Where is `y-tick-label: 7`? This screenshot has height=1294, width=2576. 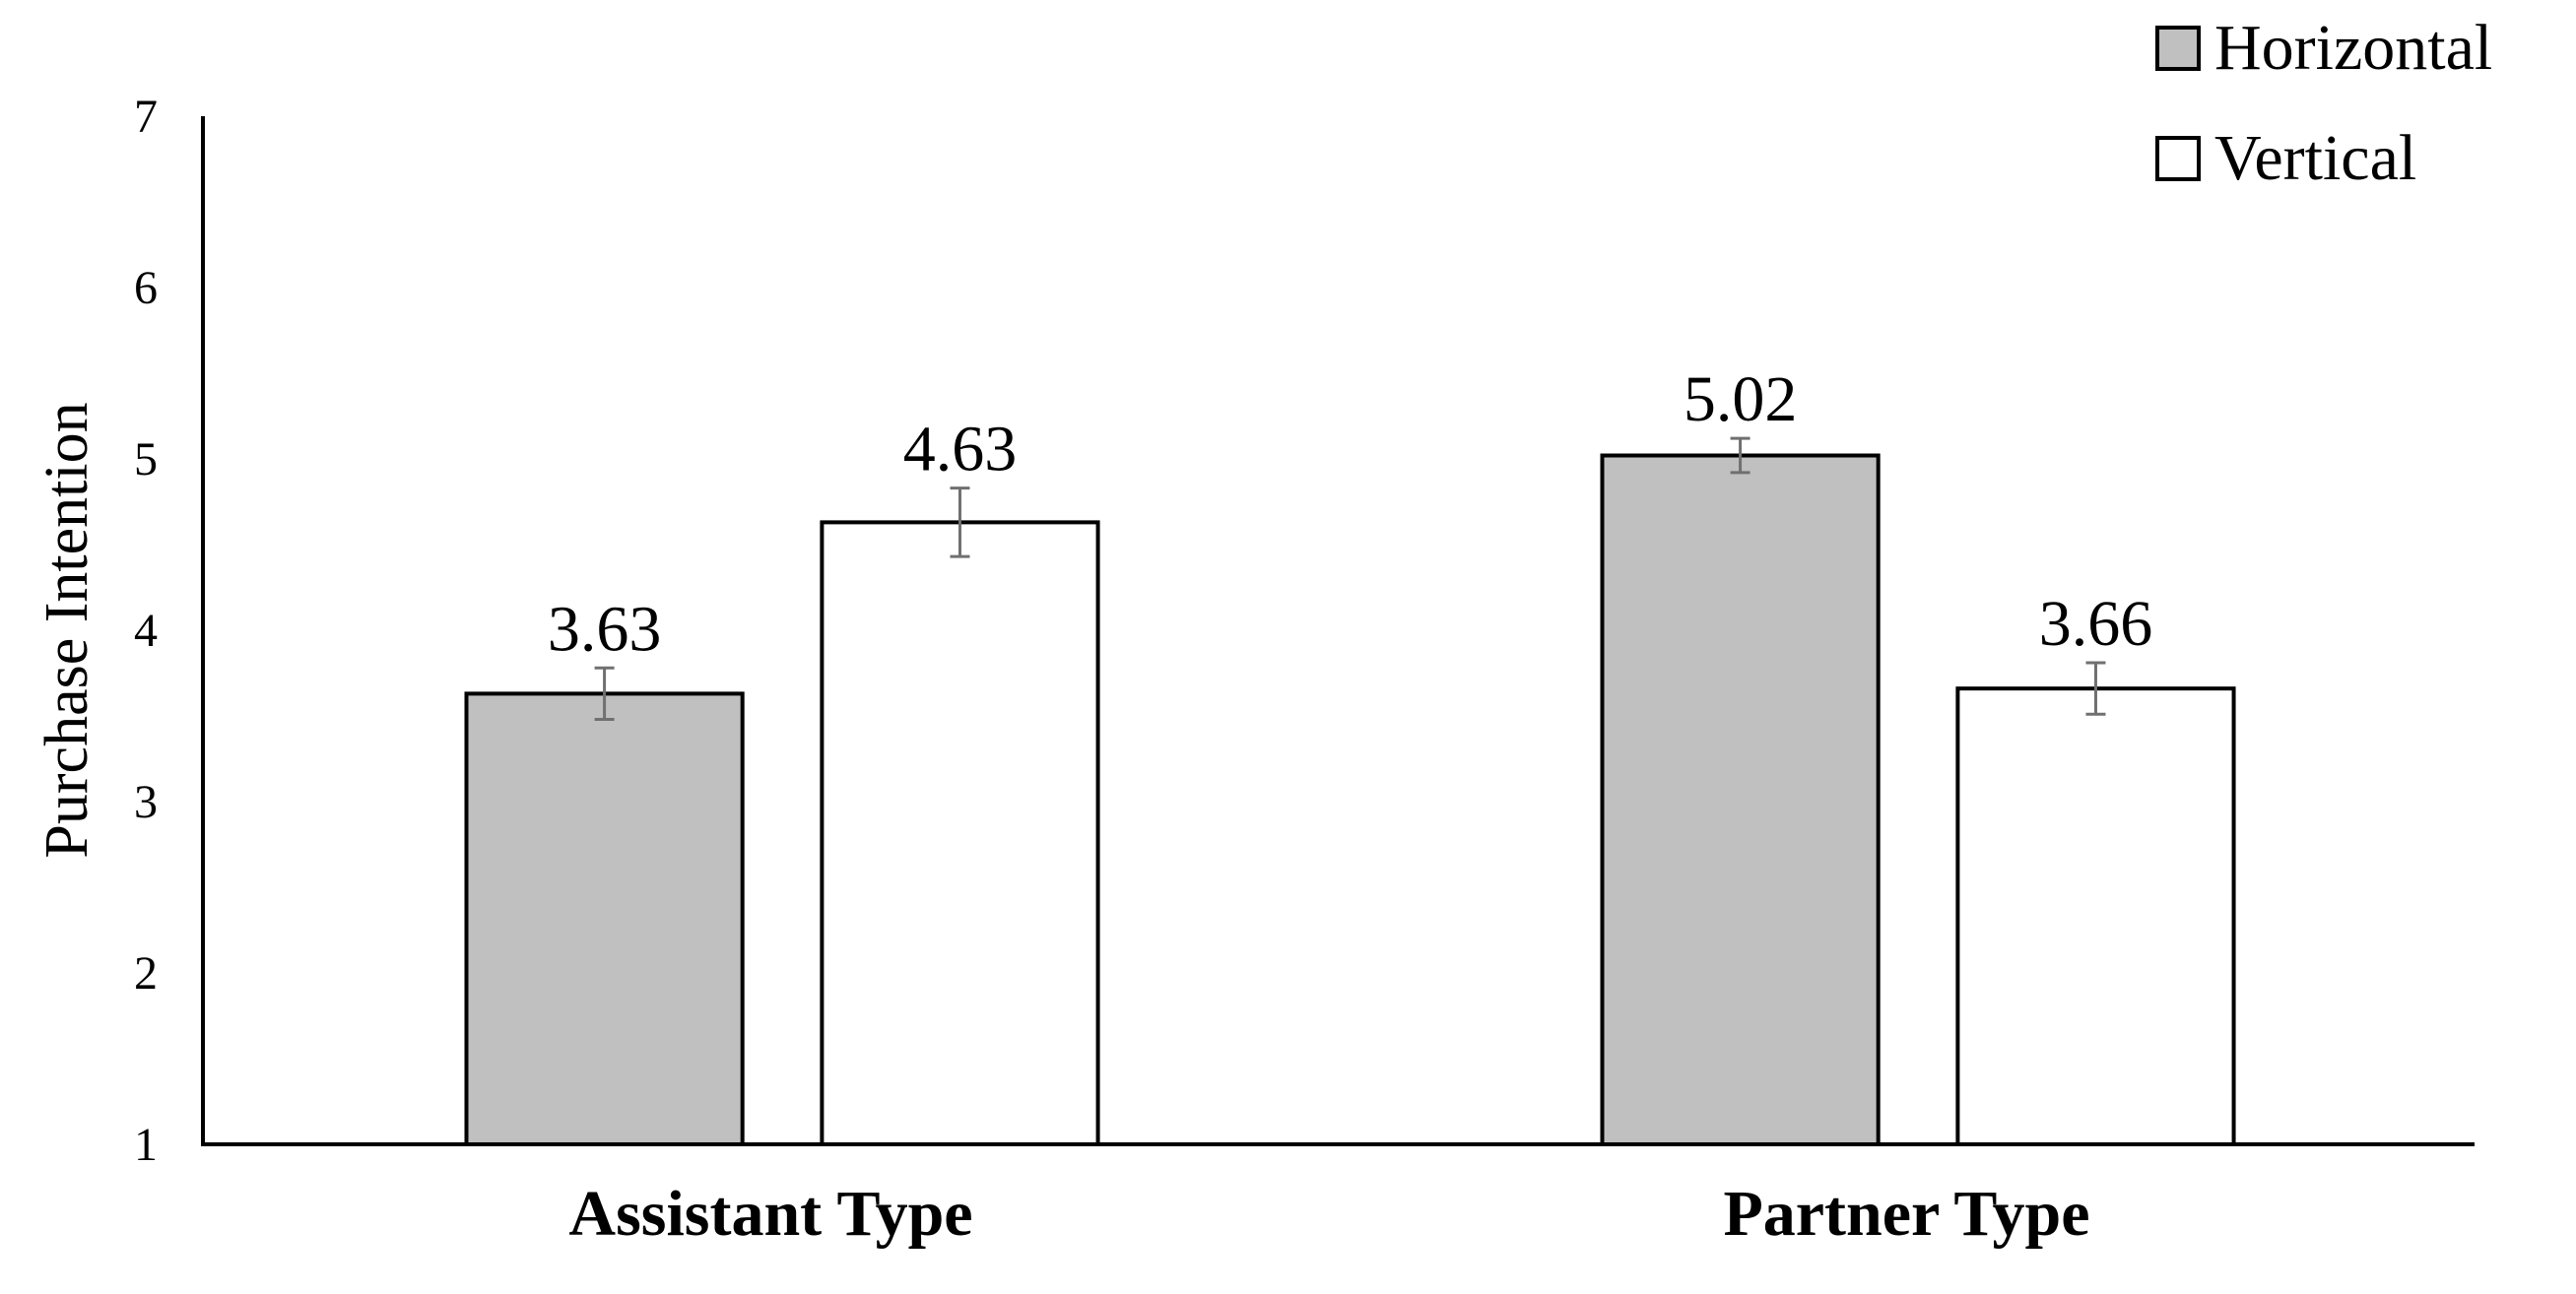
y-tick-label: 7 is located at coordinates (146, 117).